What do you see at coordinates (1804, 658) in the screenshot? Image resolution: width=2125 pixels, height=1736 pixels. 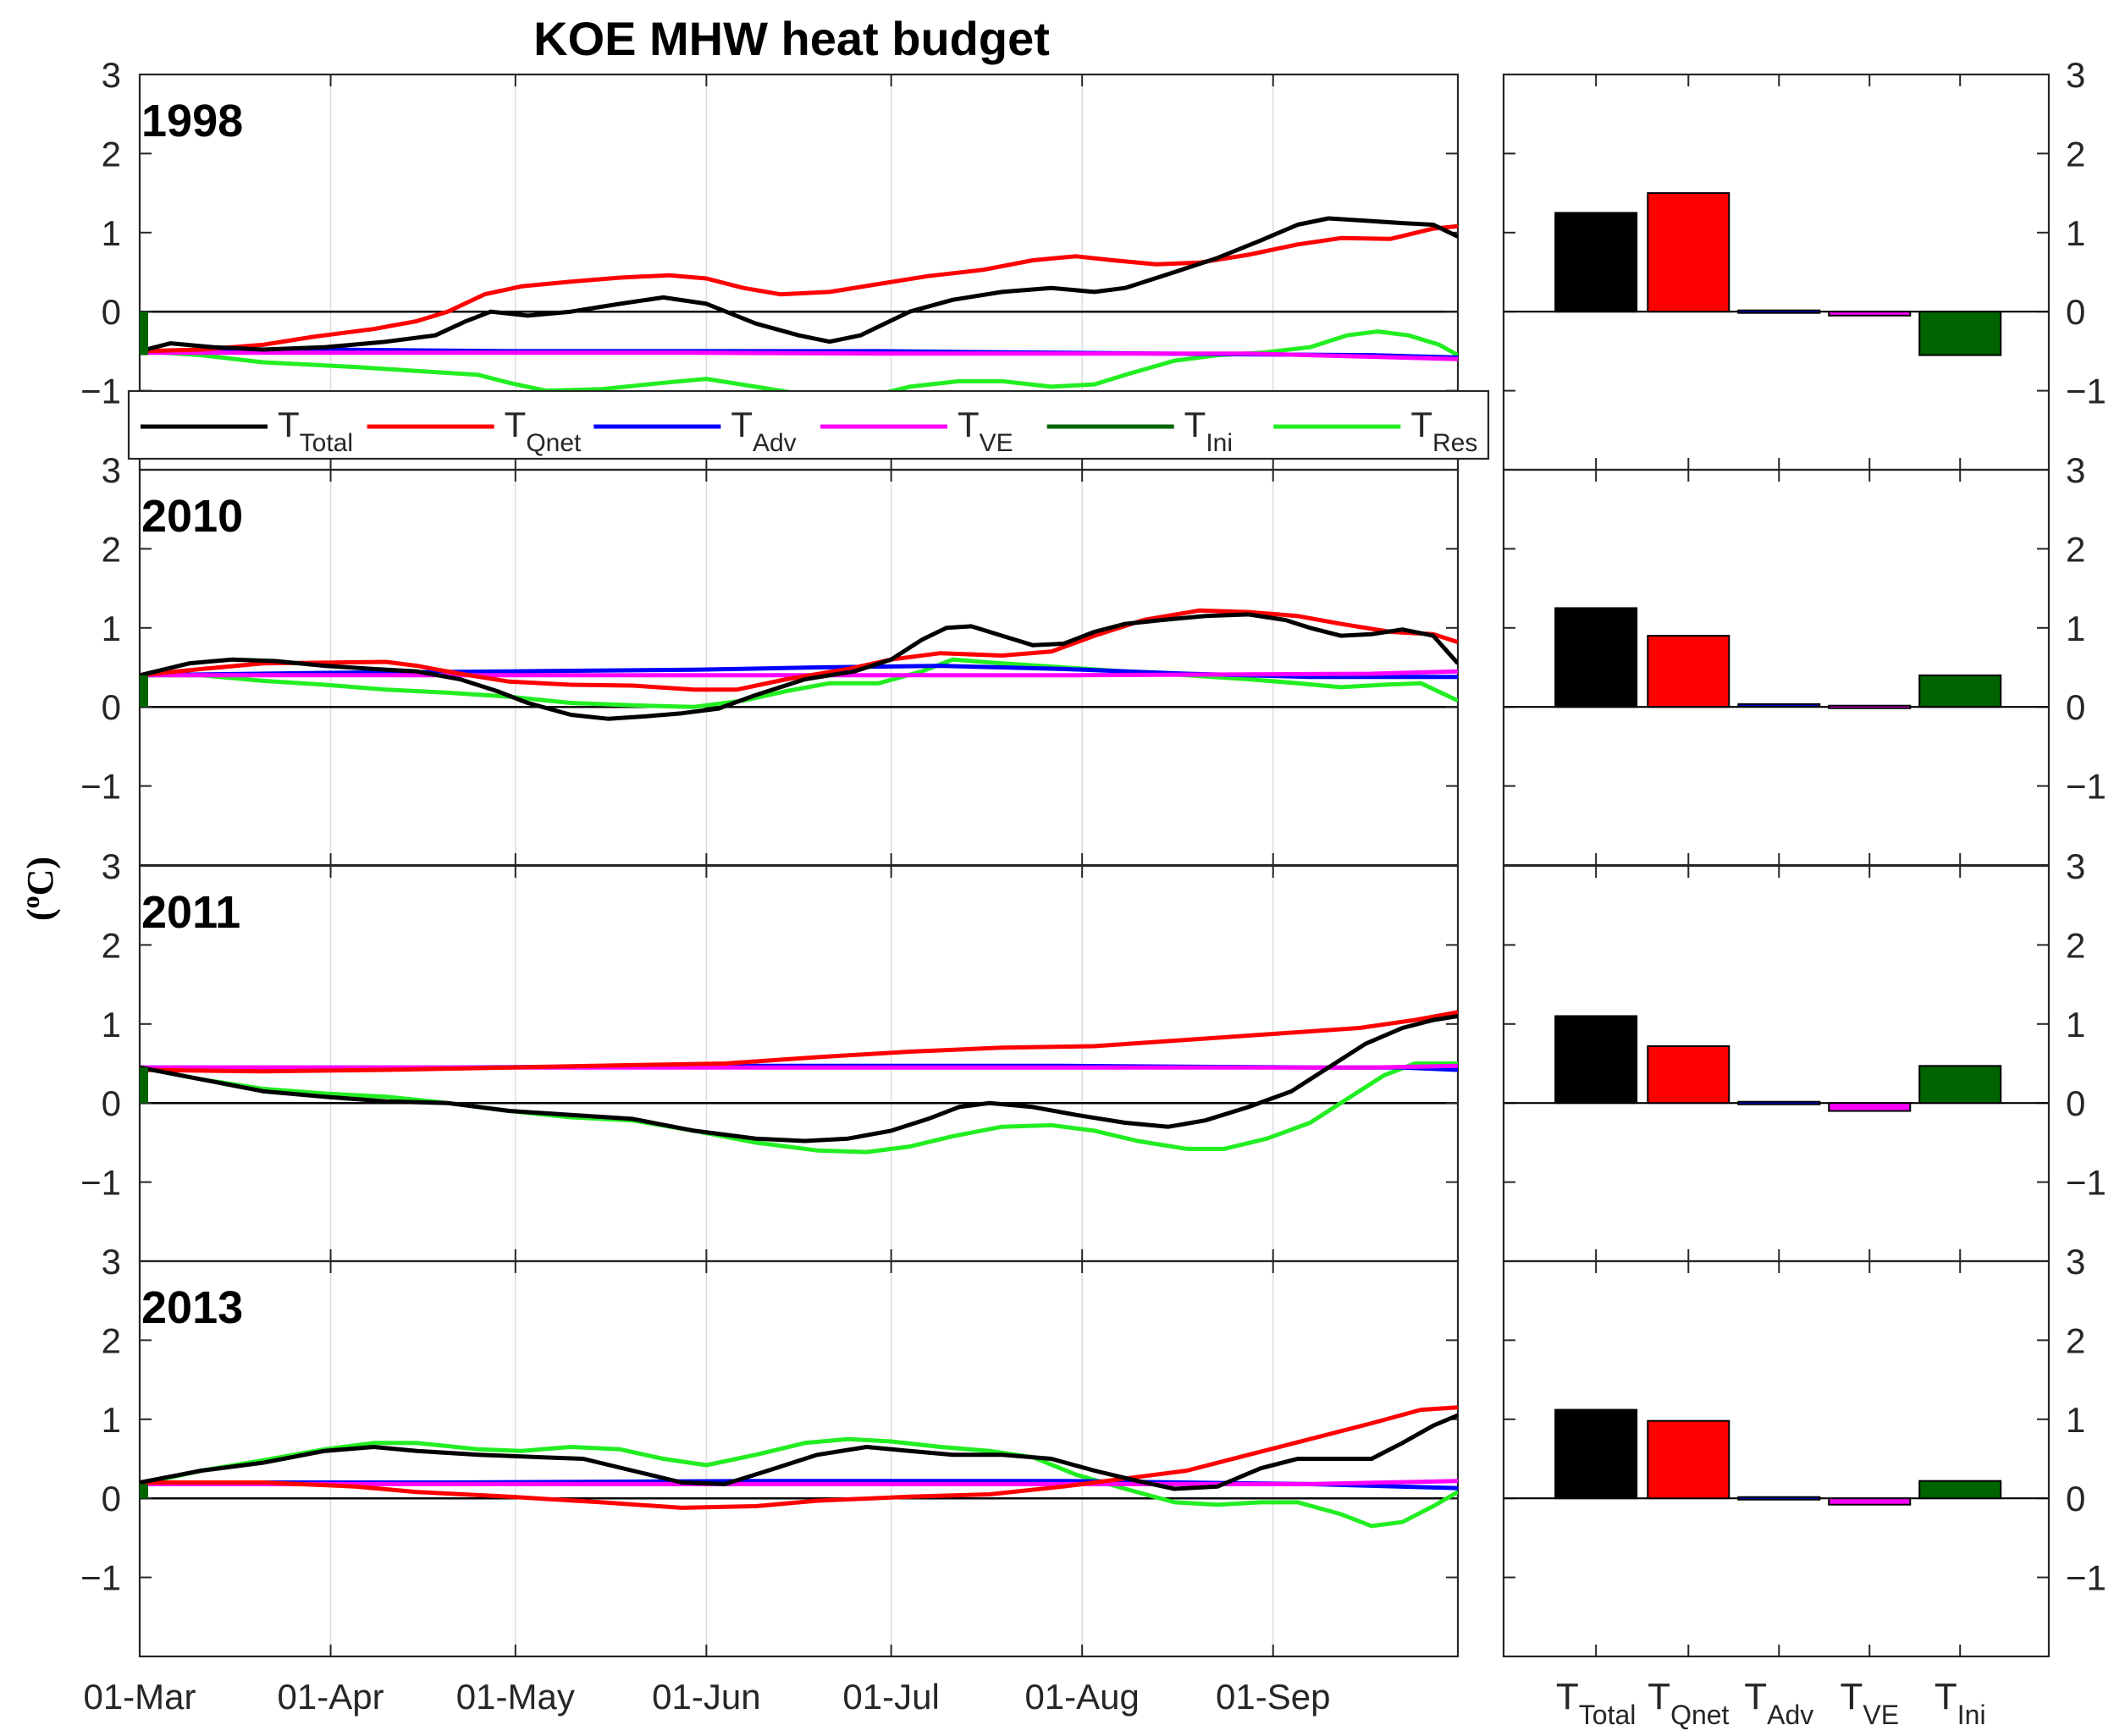 I see `bar-panel-2010: −1 0 1 2 3` at bounding box center [1804, 658].